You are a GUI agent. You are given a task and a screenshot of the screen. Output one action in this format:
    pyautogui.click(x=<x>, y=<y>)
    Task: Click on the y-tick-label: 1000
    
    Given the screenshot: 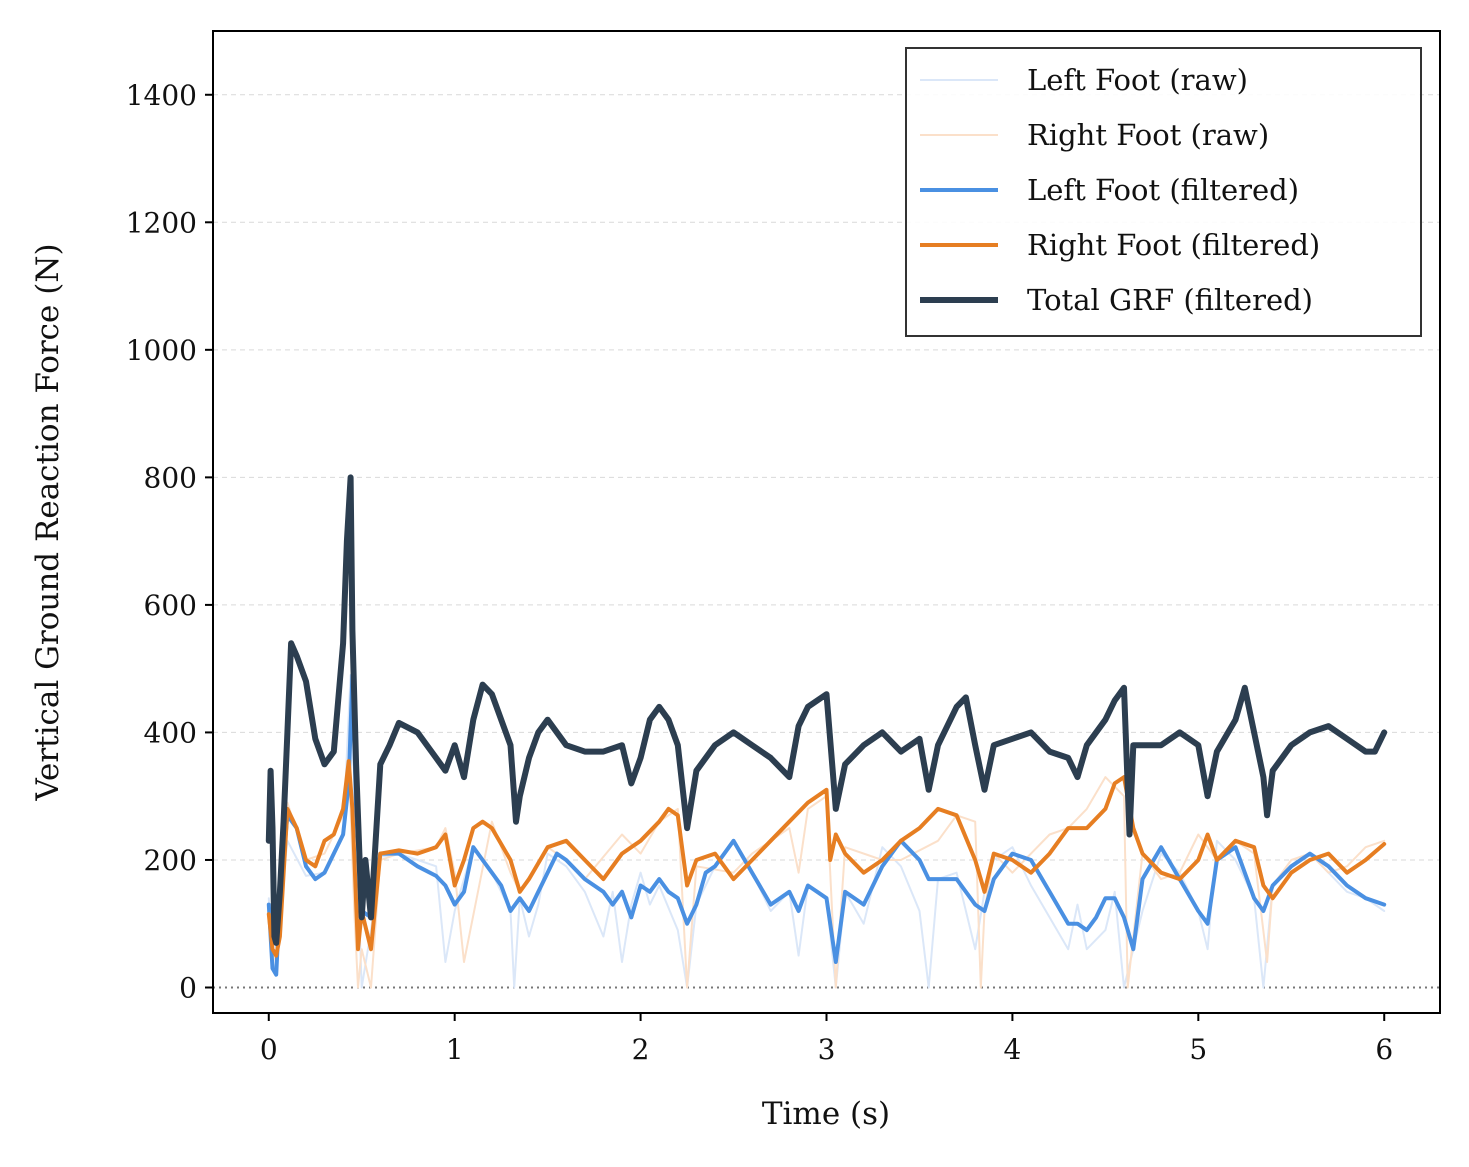 What is the action you would take?
    pyautogui.click(x=161, y=350)
    